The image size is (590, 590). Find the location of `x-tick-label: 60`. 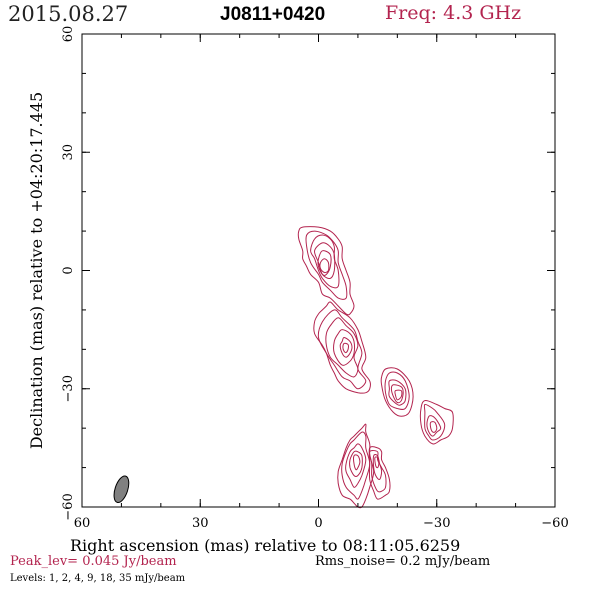

x-tick-label: 60 is located at coordinates (82, 523).